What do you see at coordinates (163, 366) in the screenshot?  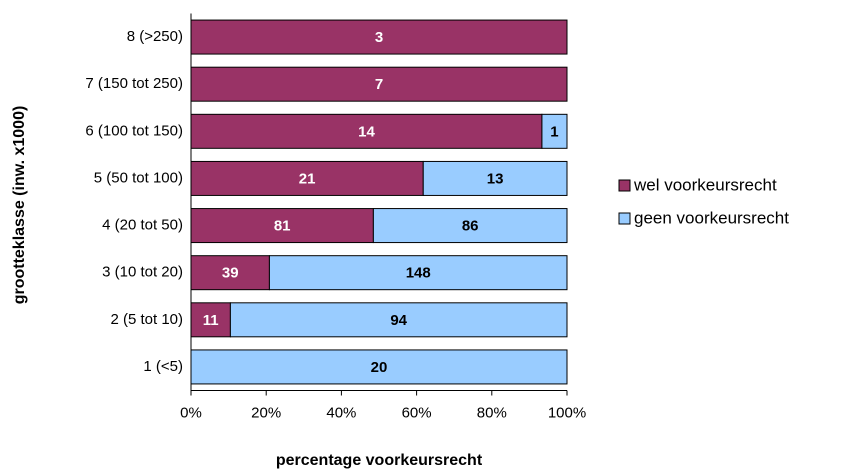 I see `y-tick-label: 1 (<5)` at bounding box center [163, 366].